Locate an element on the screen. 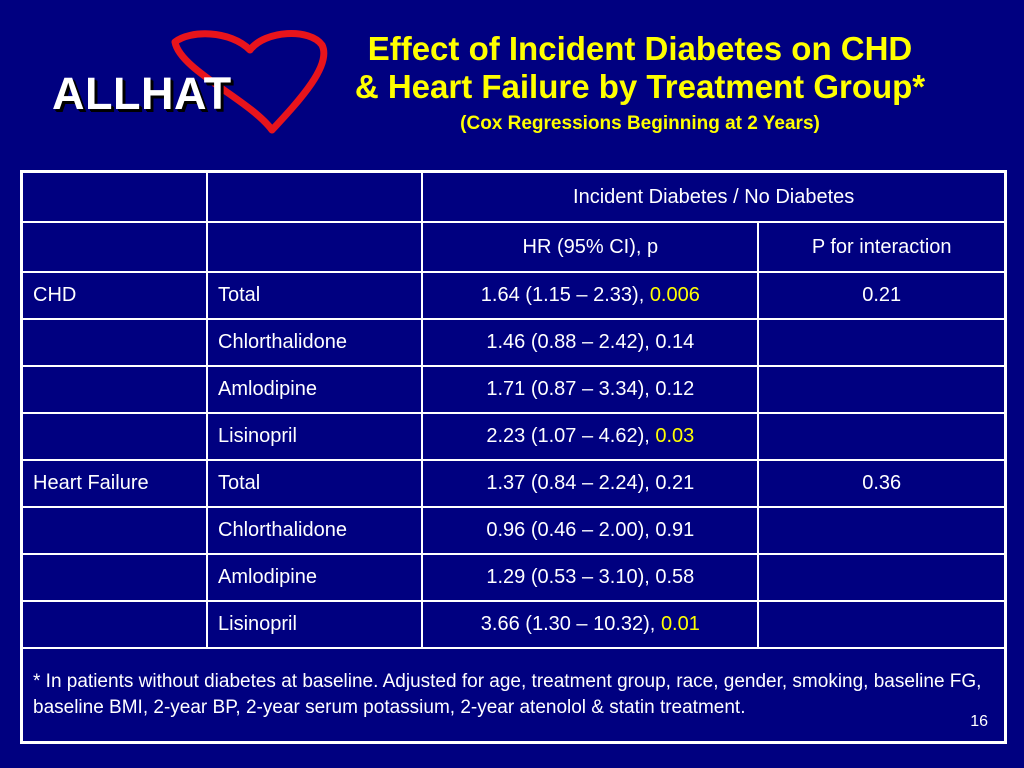 The image size is (1024, 768). hr-value: 1.37 (0.84 – 2.24), is located at coordinates (571, 483).